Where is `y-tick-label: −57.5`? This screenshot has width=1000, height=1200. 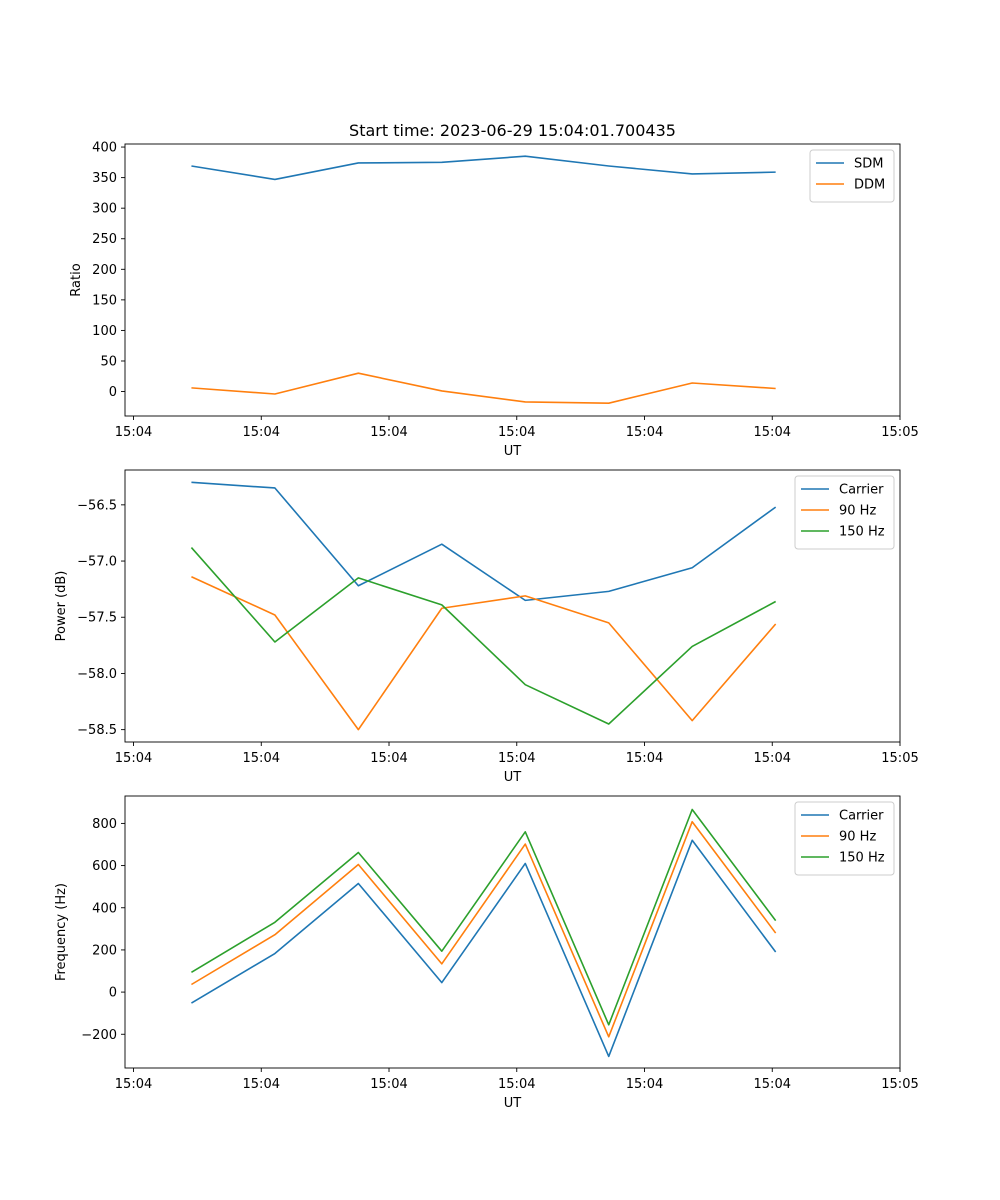 y-tick-label: −57.5 is located at coordinates (97, 618).